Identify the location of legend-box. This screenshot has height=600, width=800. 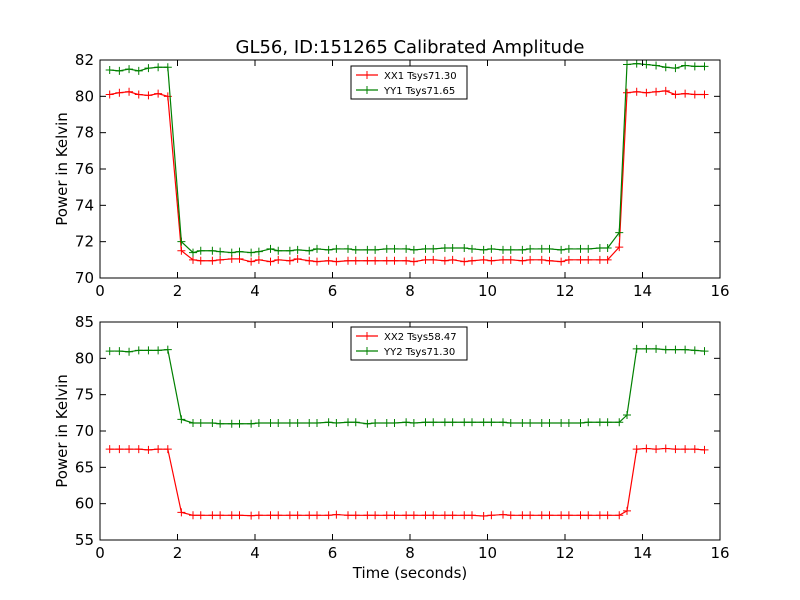
(409, 82).